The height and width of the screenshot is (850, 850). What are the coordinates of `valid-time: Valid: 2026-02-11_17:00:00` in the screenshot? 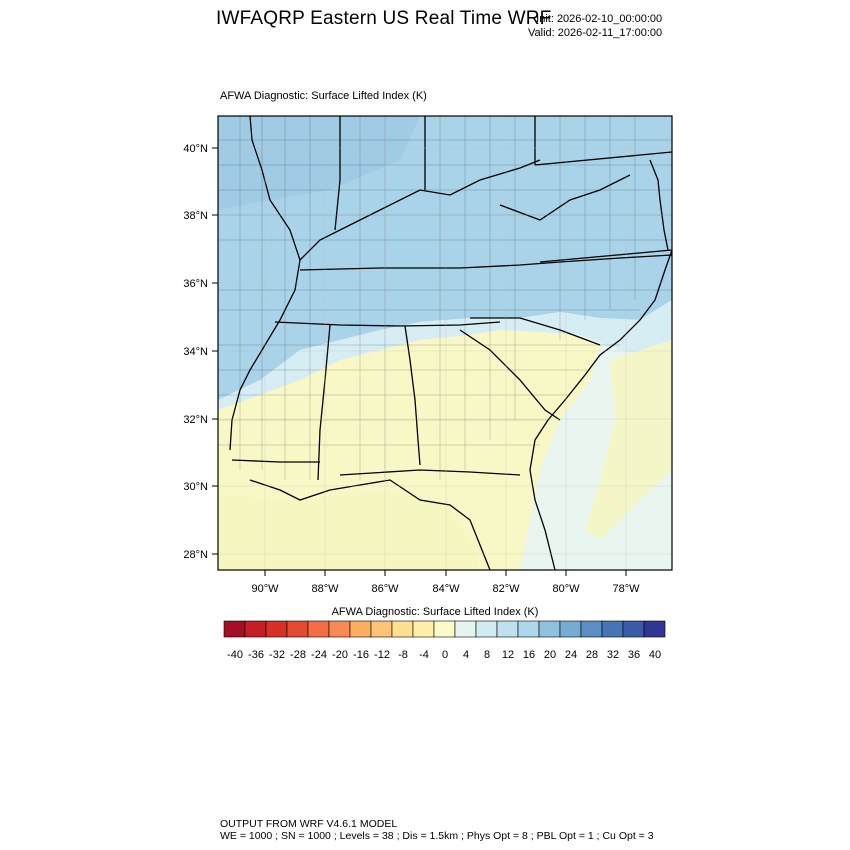 It's located at (595, 33).